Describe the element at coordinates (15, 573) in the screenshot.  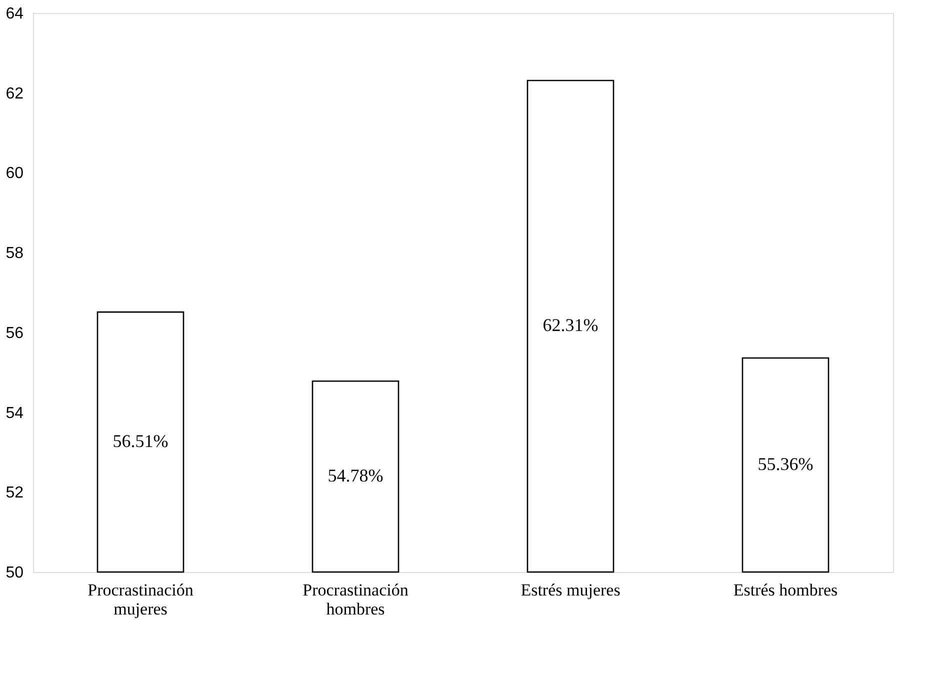
I see `y-tick-label: 50` at that location.